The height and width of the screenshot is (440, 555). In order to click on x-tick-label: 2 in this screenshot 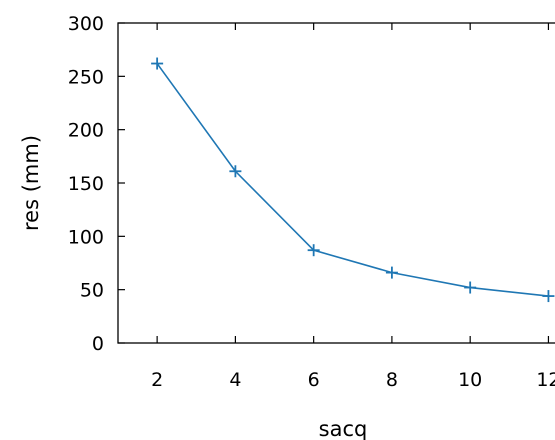, I will do `click(157, 380)`.